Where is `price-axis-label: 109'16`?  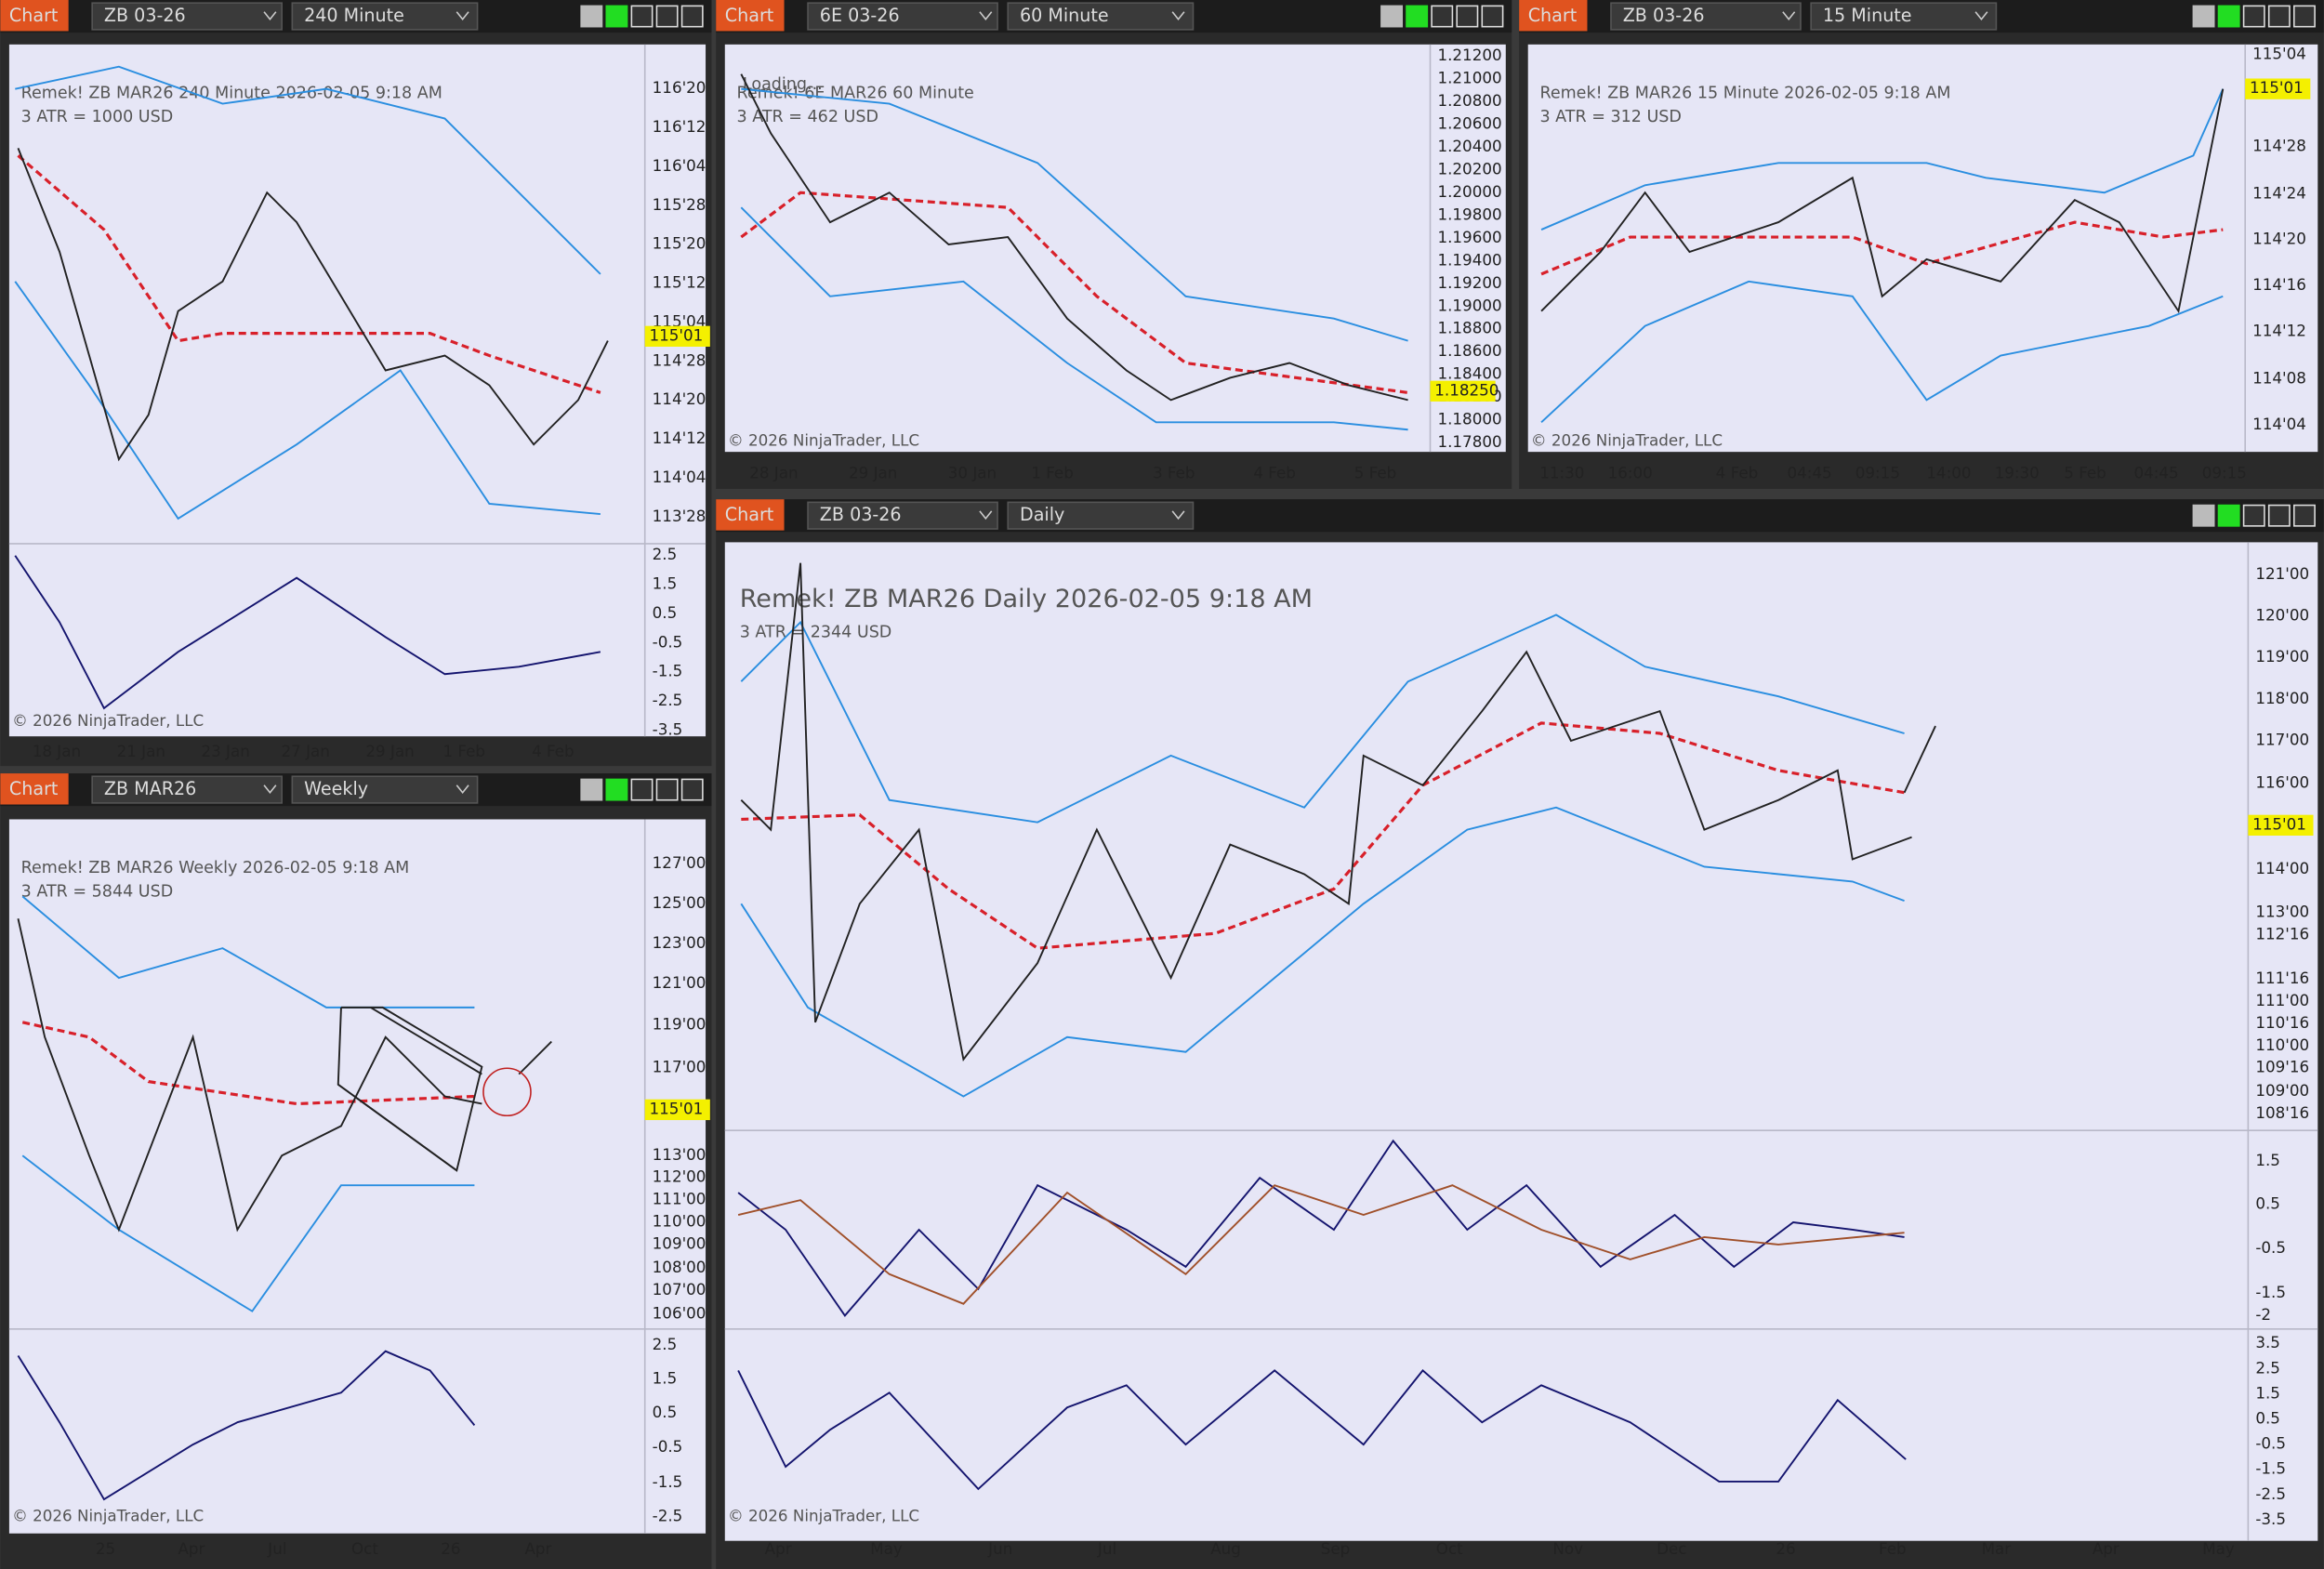 price-axis-label: 109'16 is located at coordinates (2282, 1067).